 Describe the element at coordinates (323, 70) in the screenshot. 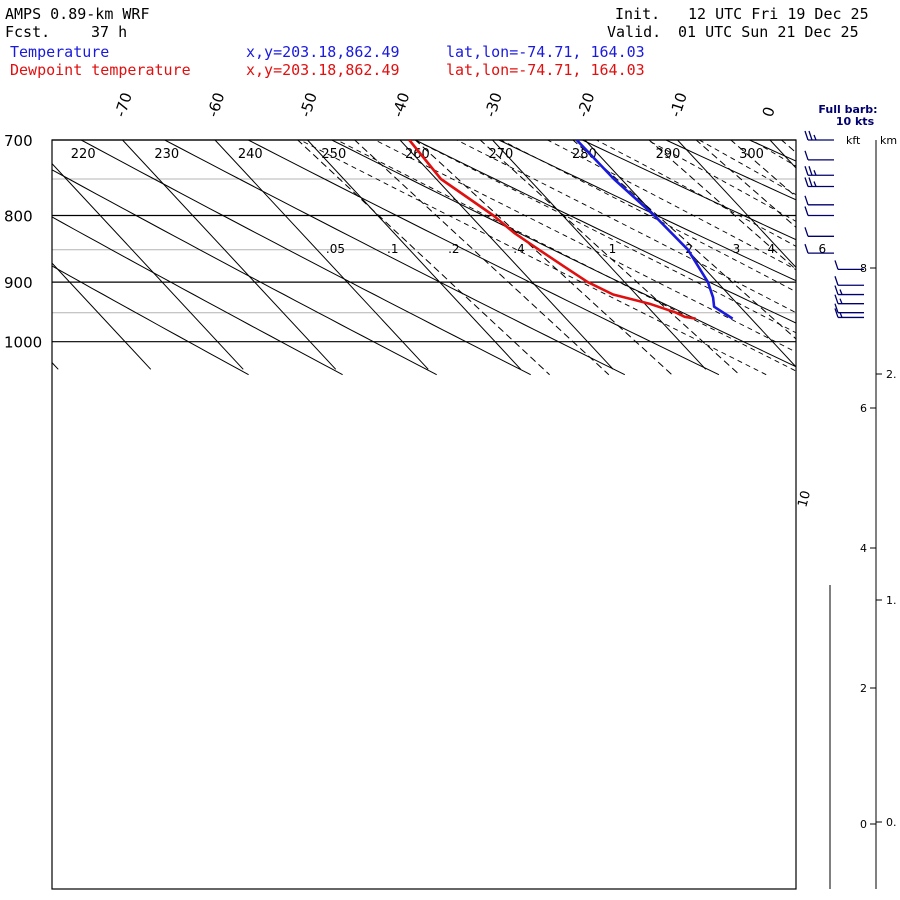

I see `legend-dewpoint-xy: x,y=203.18,862.49` at that location.